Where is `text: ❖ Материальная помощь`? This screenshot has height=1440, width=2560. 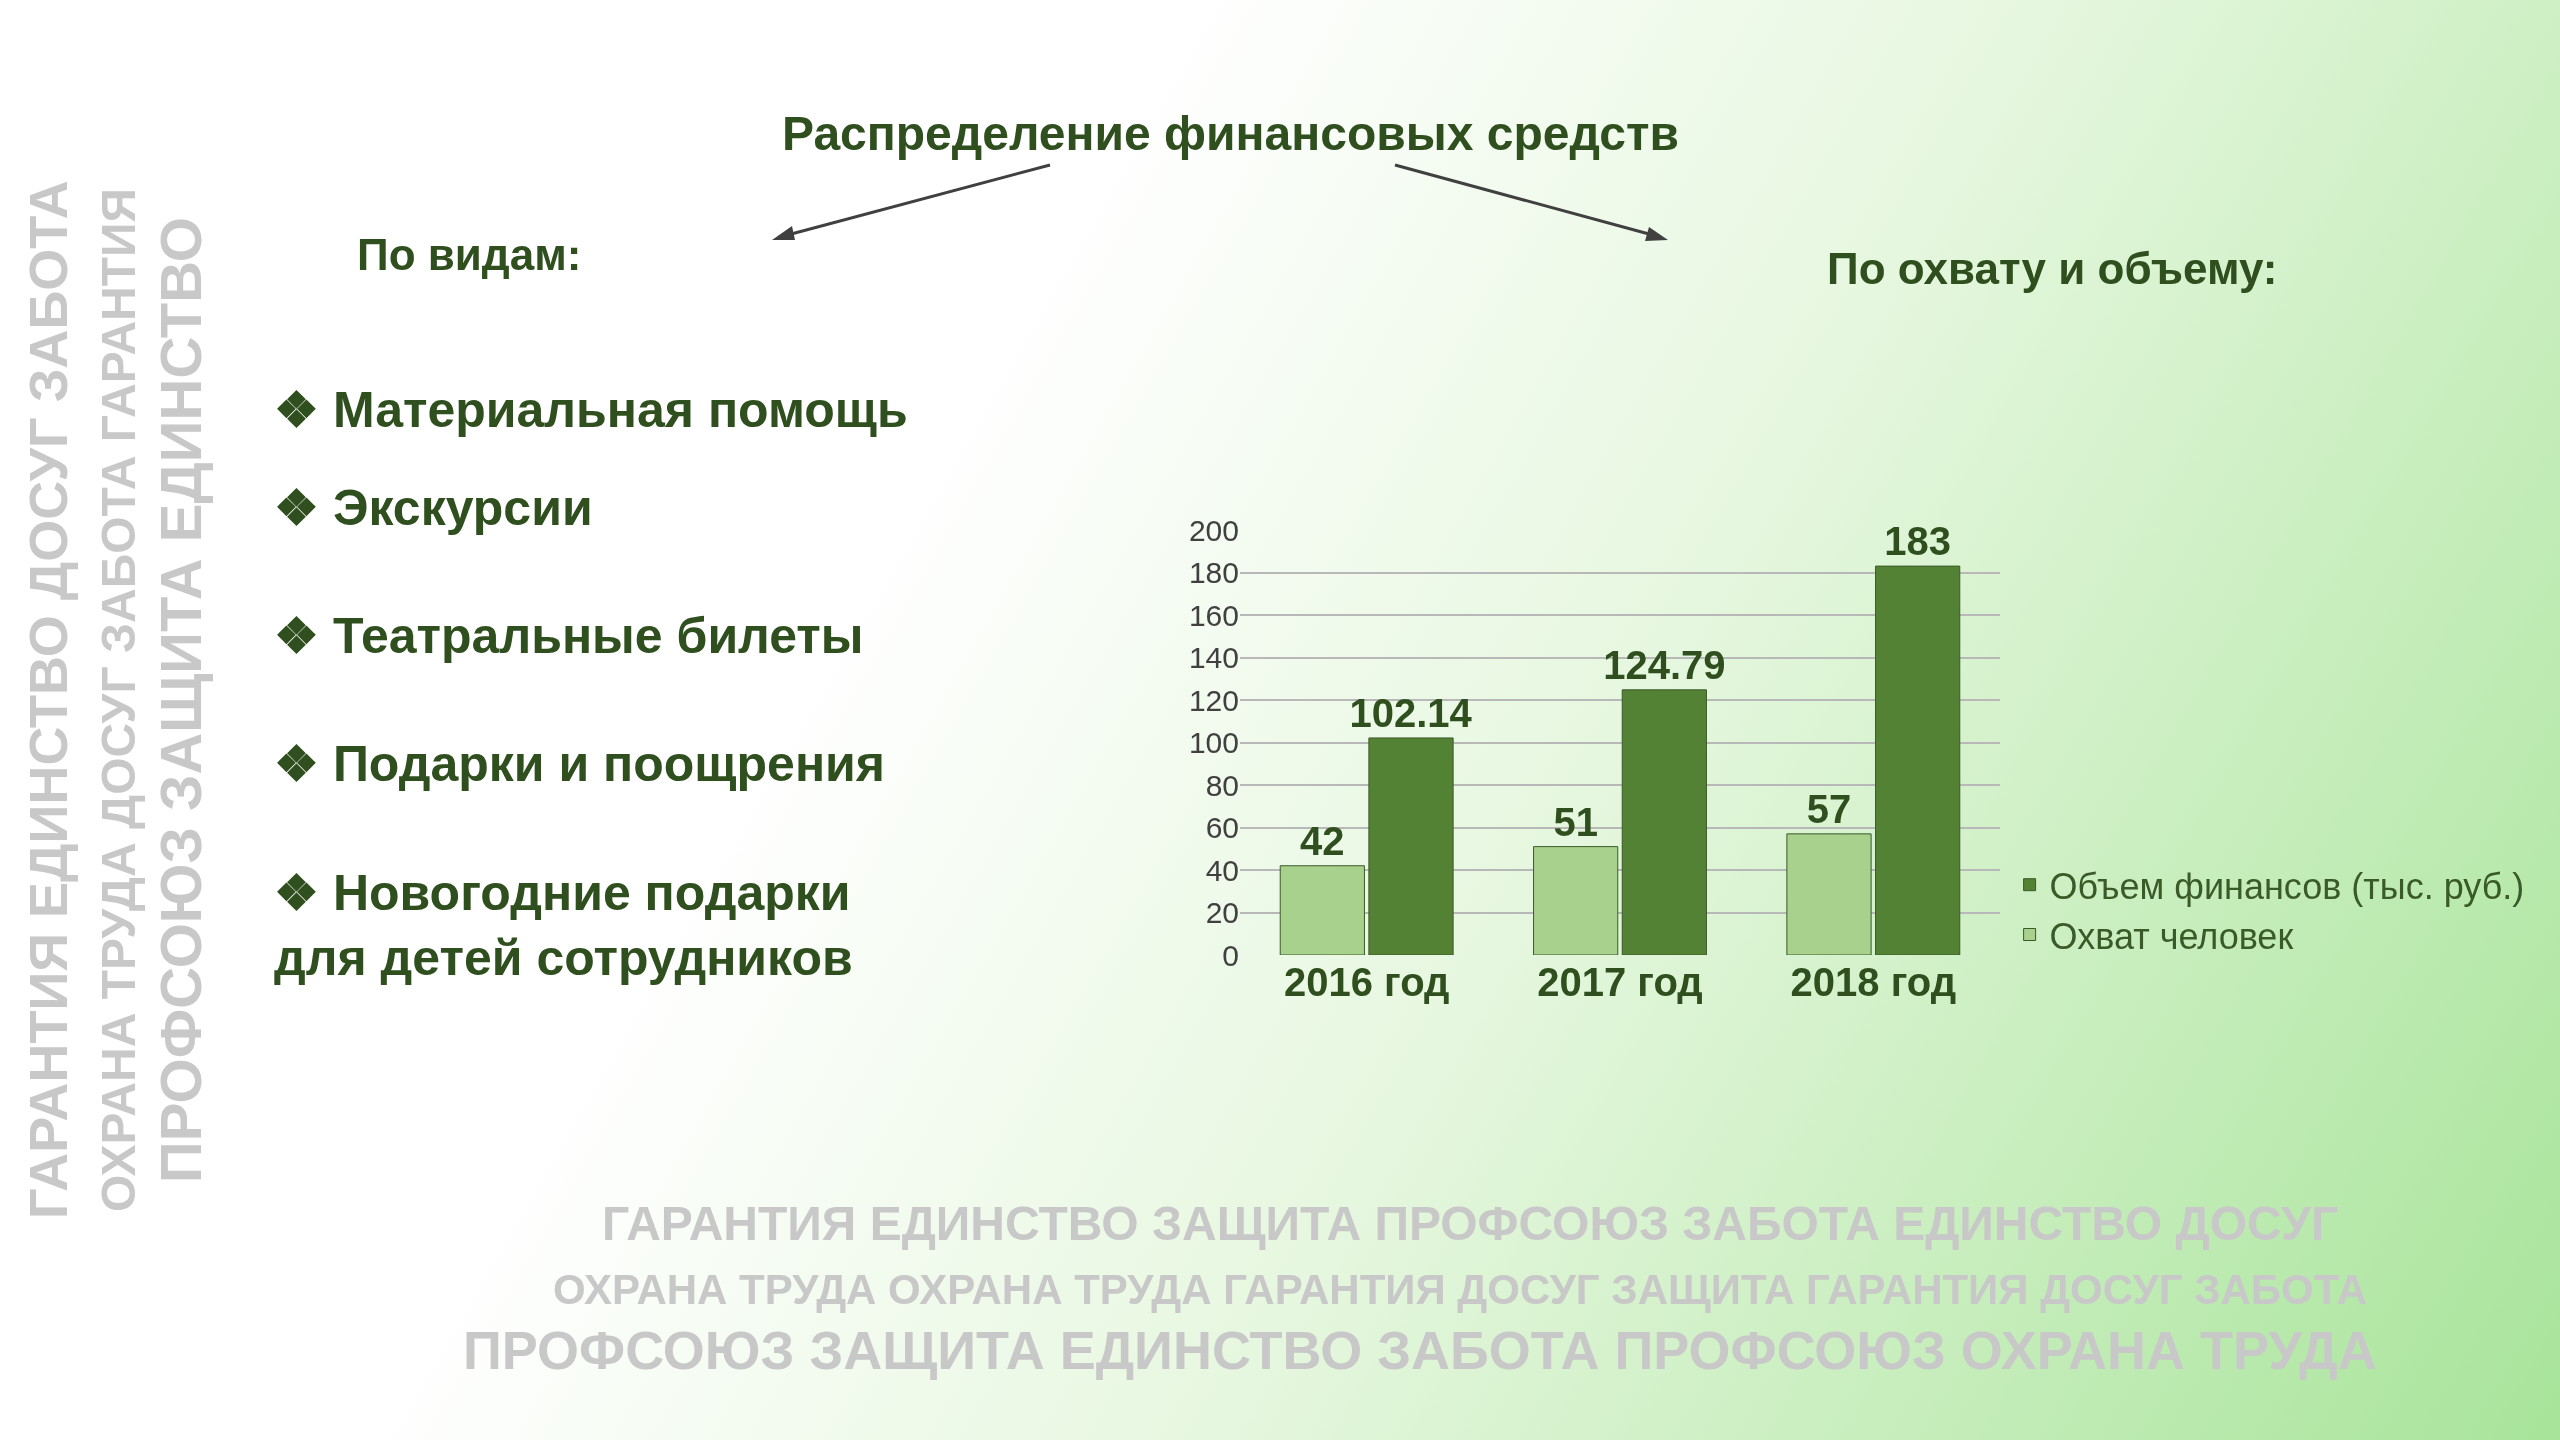 text: ❖ Материальная помощь is located at coordinates (591, 410).